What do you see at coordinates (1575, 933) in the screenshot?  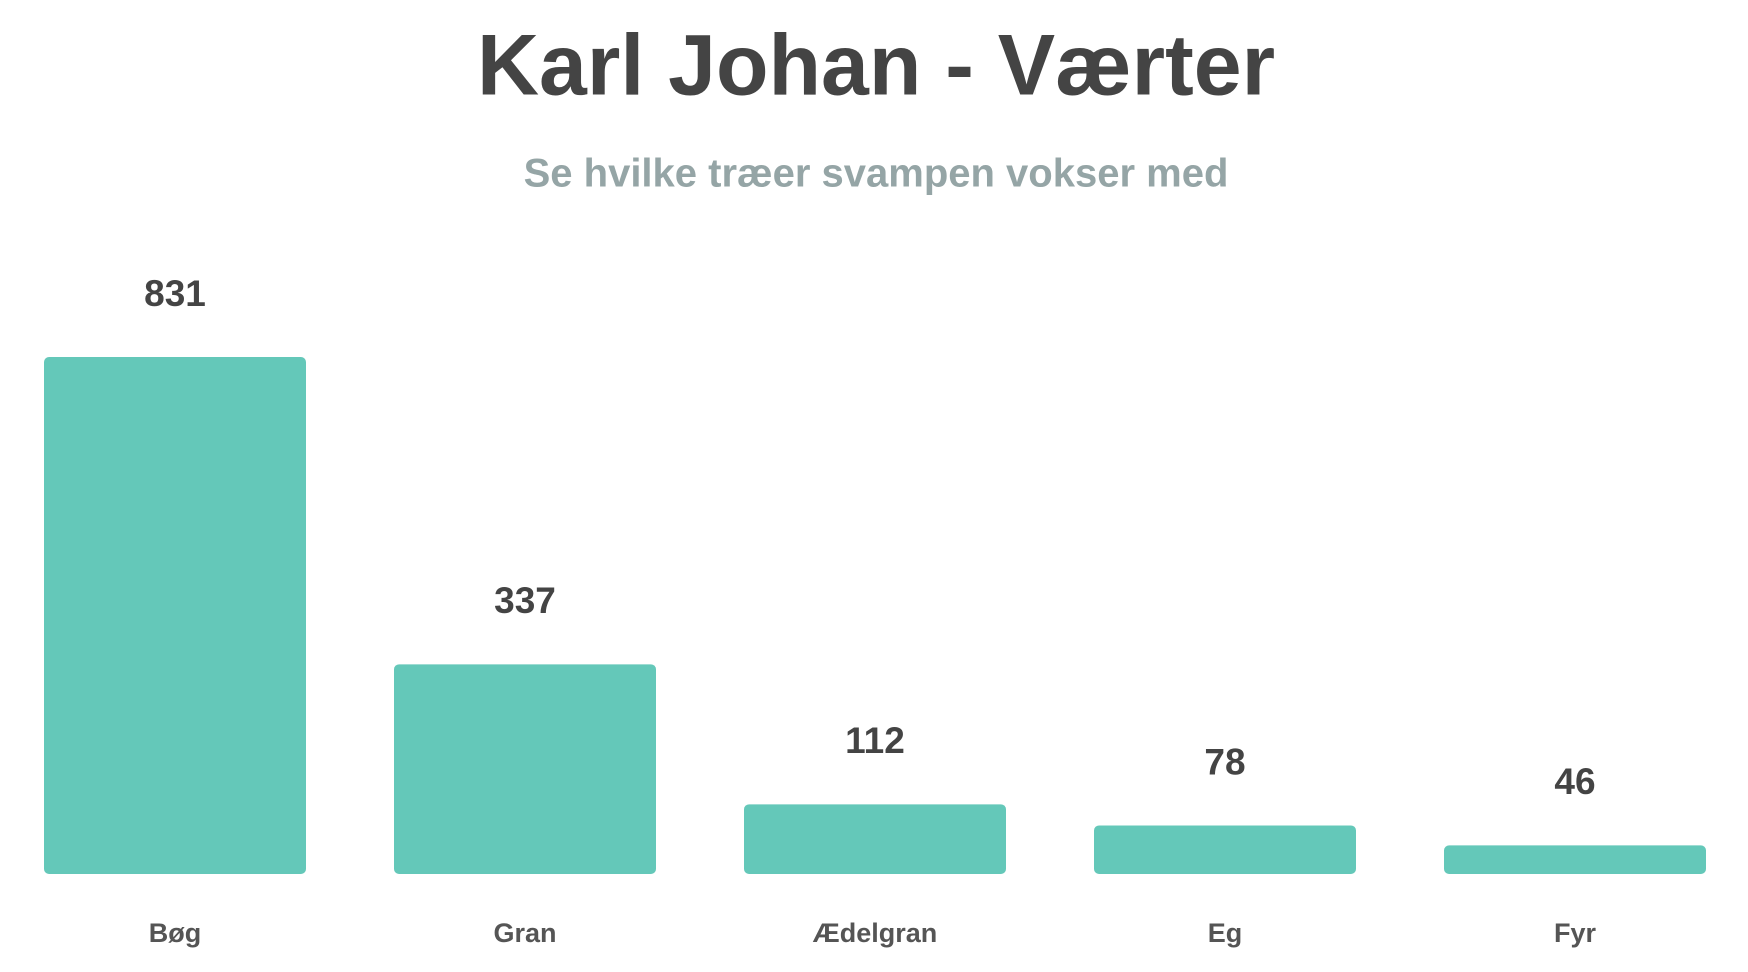 I see `x-tick-label: Fyr` at bounding box center [1575, 933].